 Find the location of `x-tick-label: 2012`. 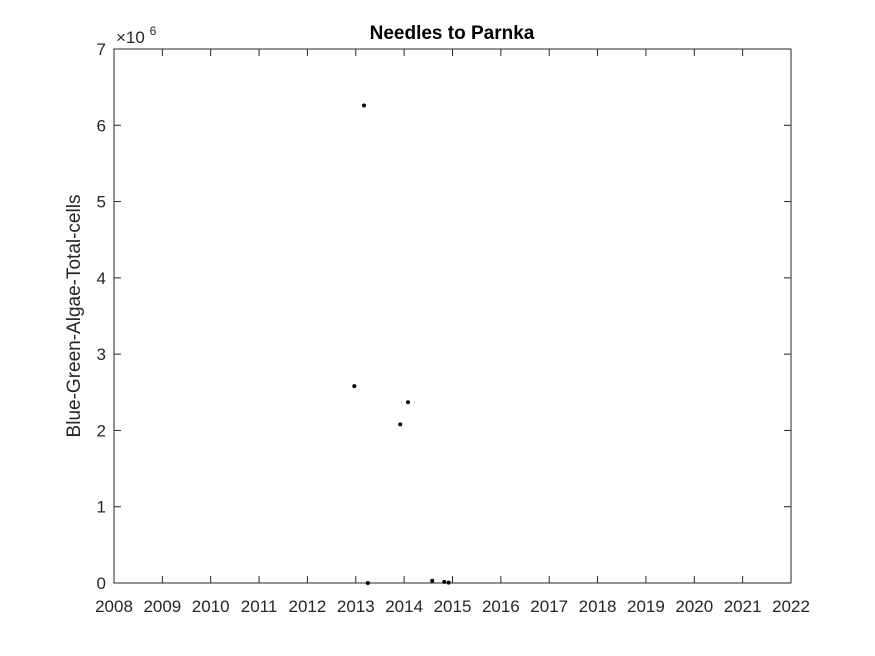

x-tick-label: 2012 is located at coordinates (308, 606).